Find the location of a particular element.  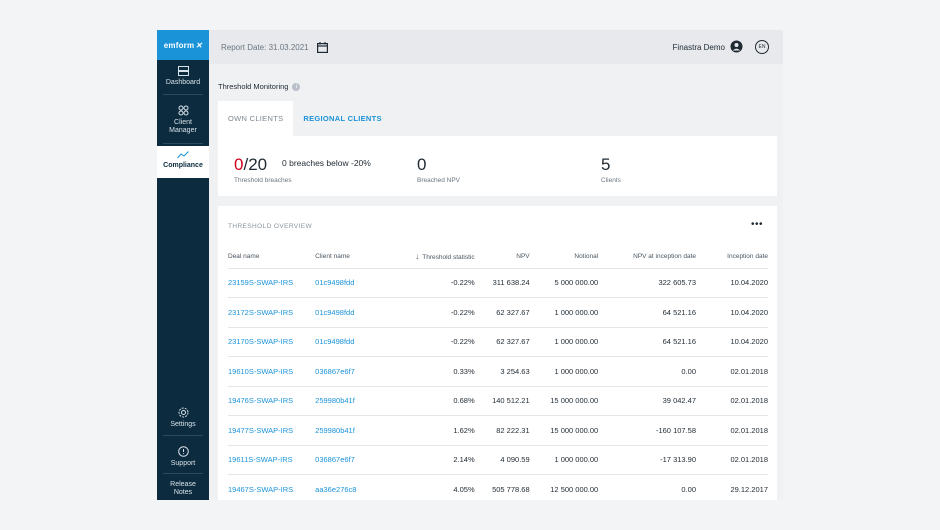

top-bar: Report Date: 31.03.2021 Finastra Demo EN is located at coordinates (496, 47).